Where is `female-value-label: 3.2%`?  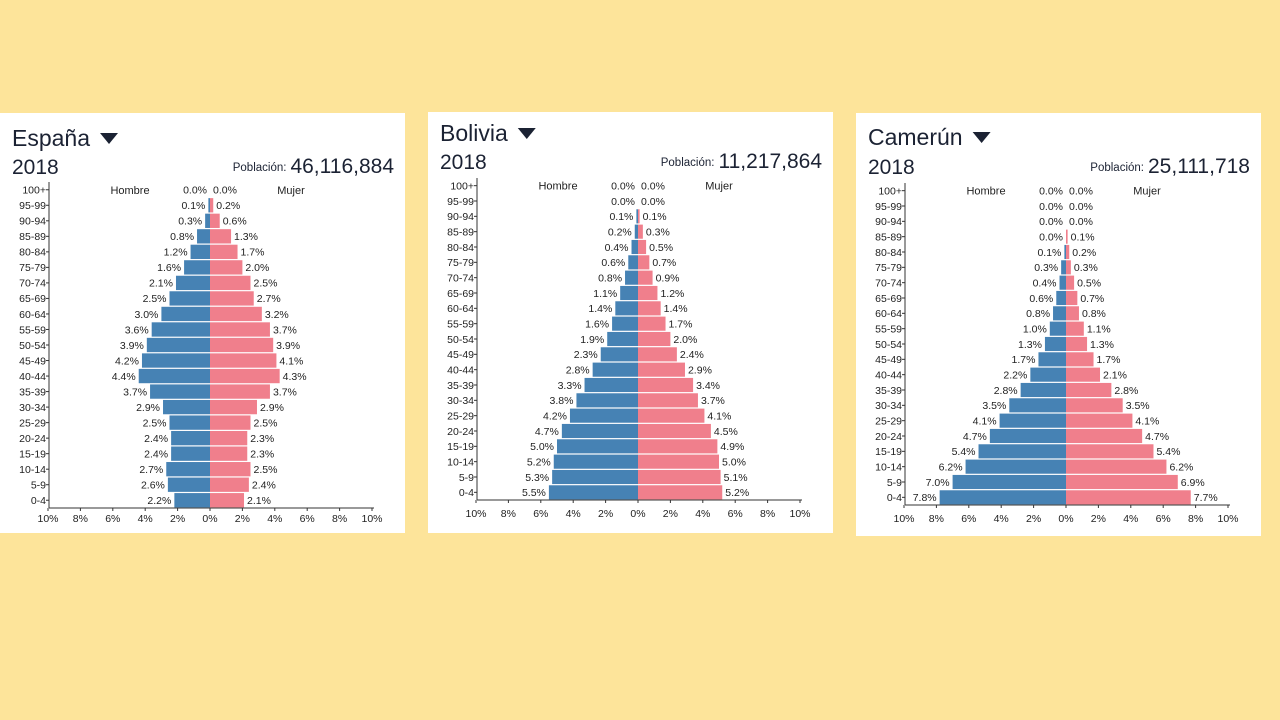 female-value-label: 3.2% is located at coordinates (277, 315).